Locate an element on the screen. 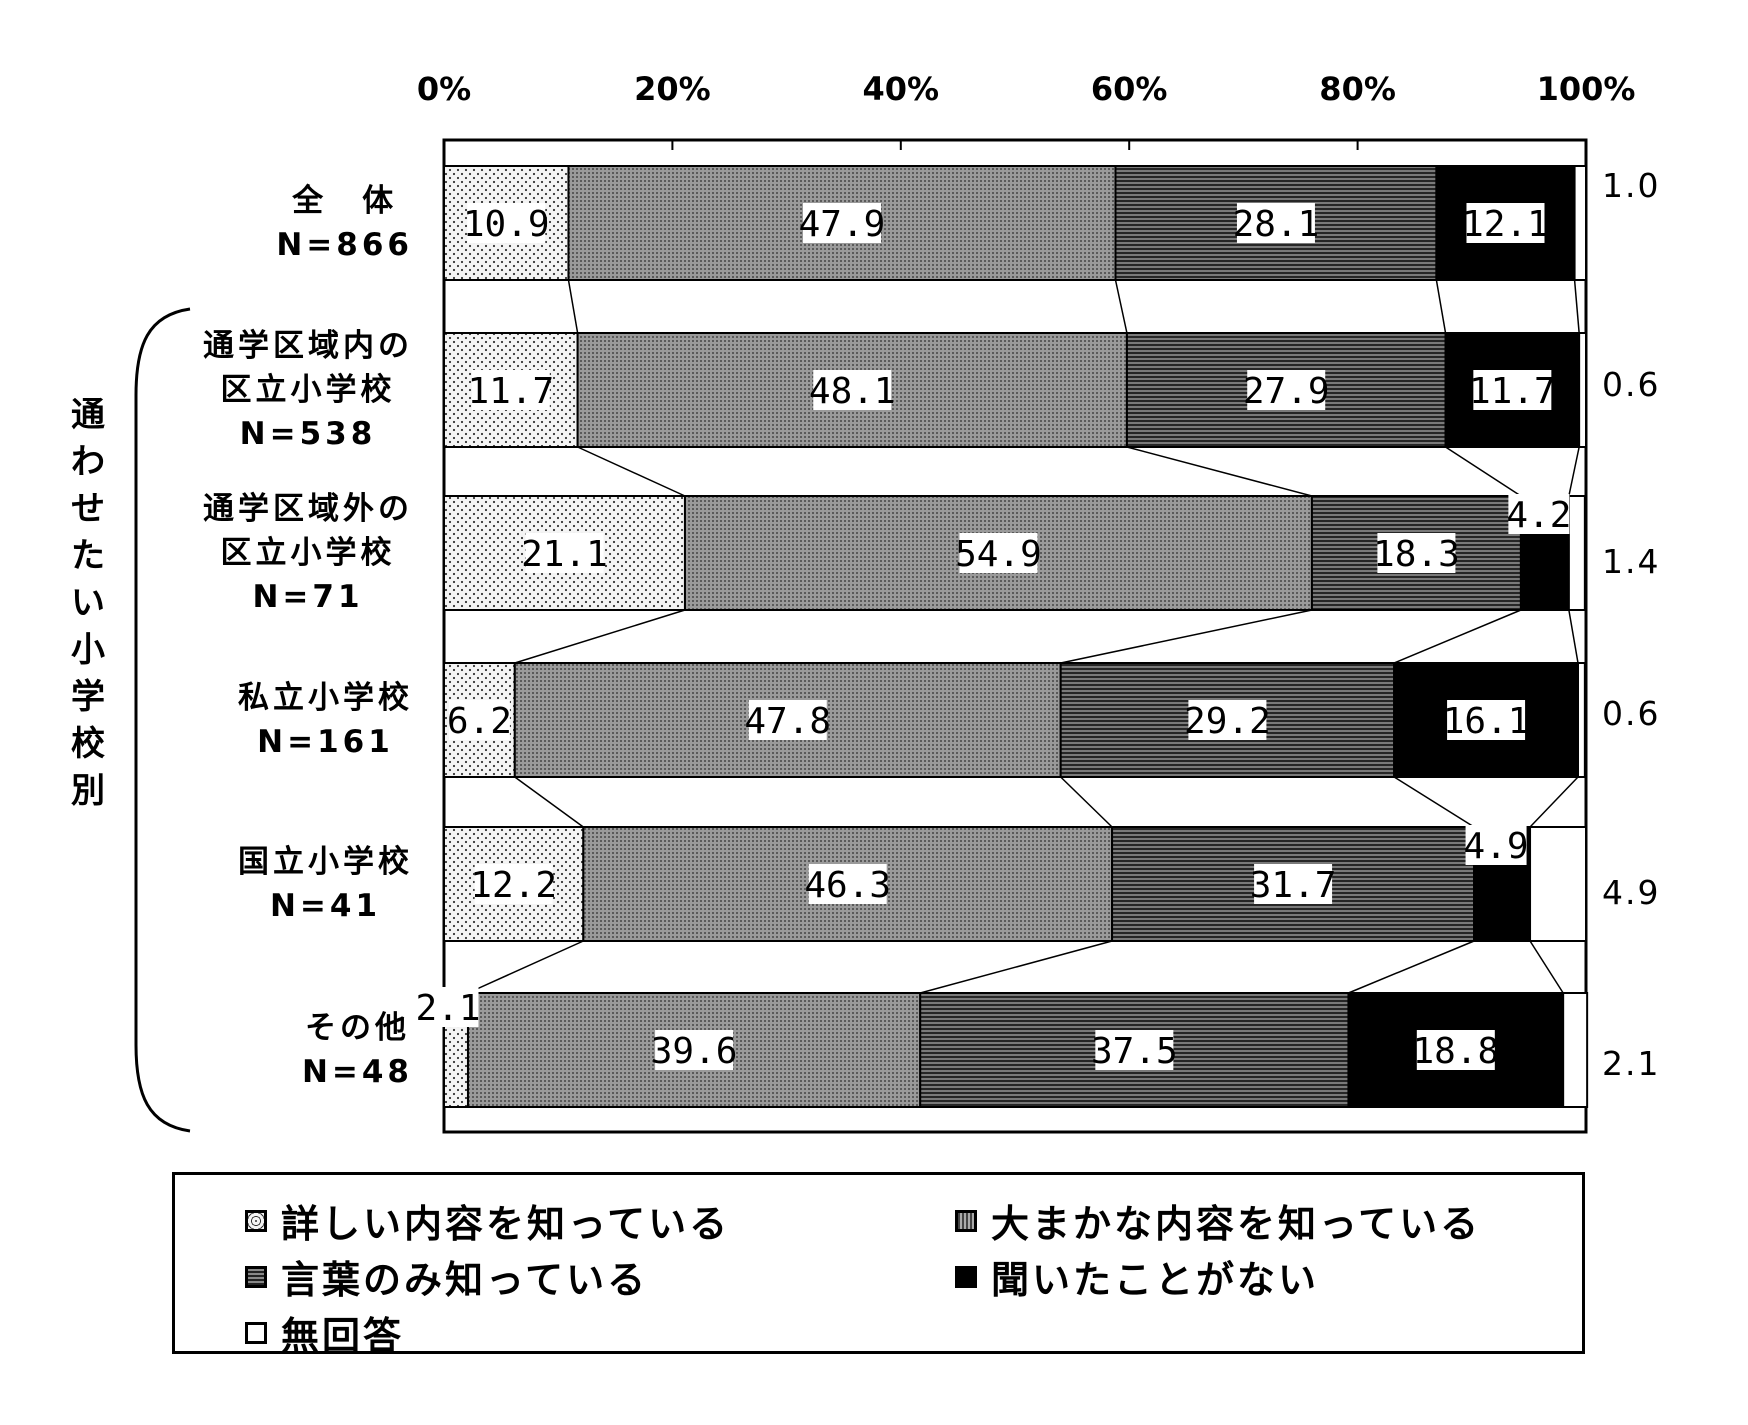  data-label: 29.2 is located at coordinates (1227, 721).